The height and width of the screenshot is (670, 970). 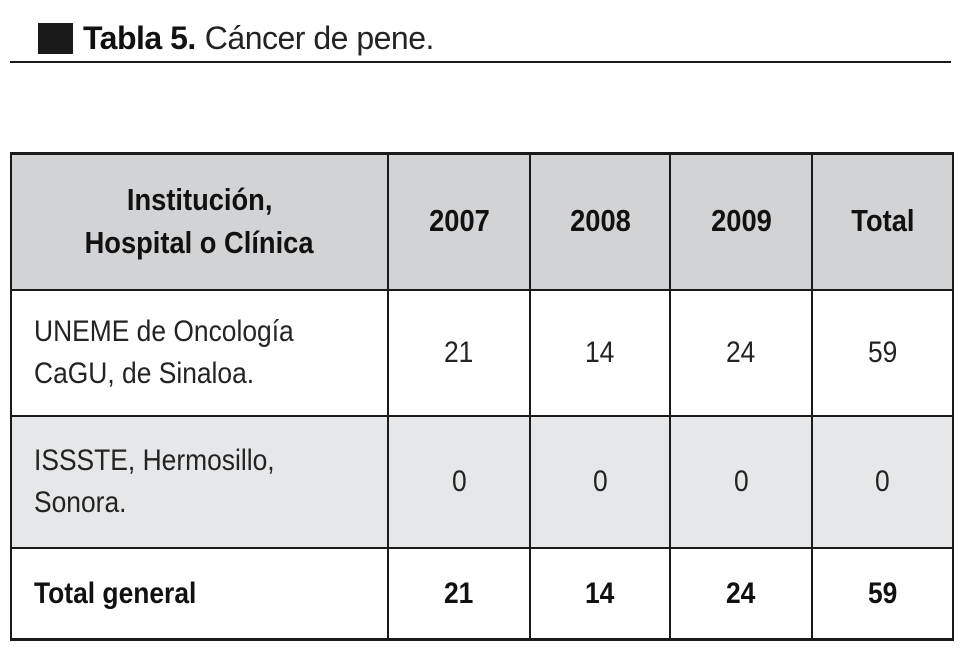 I want to click on column-header-institution-line2: Hospital o Clínica, so click(x=199, y=242).